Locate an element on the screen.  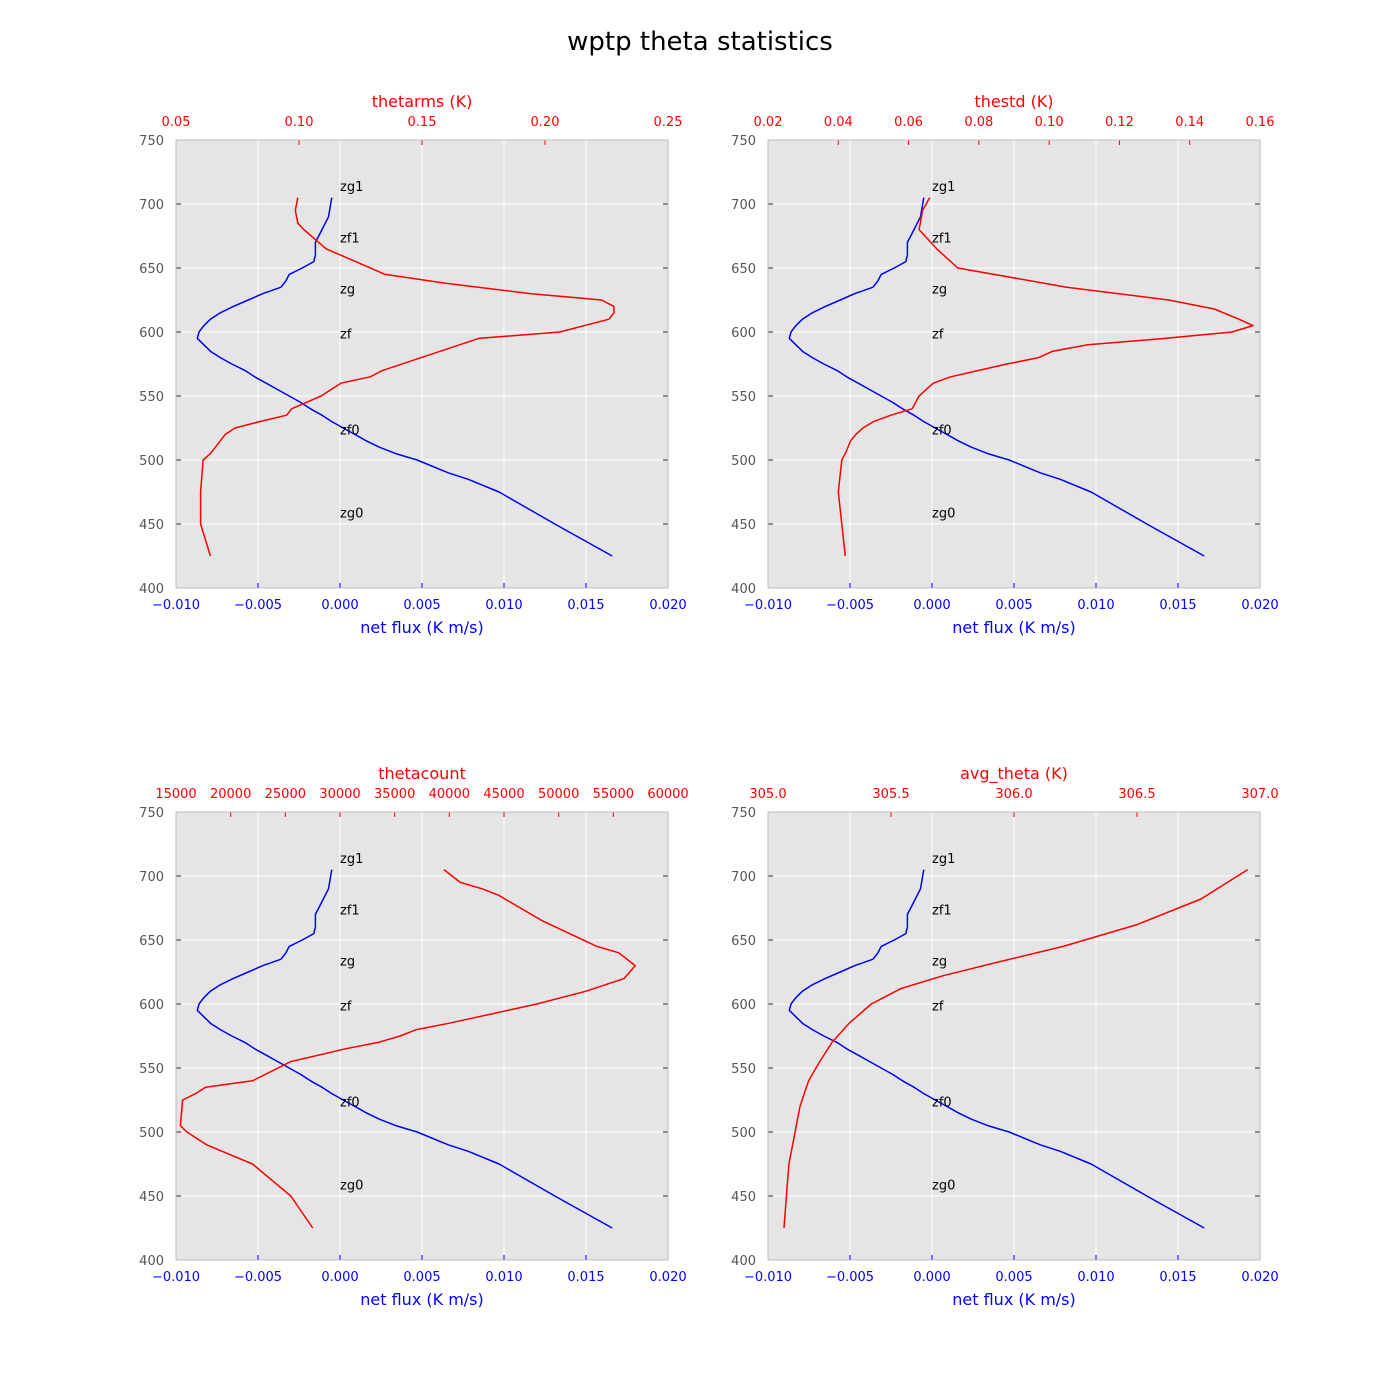
figure-title: wptp theta statistics is located at coordinates (700, 42).